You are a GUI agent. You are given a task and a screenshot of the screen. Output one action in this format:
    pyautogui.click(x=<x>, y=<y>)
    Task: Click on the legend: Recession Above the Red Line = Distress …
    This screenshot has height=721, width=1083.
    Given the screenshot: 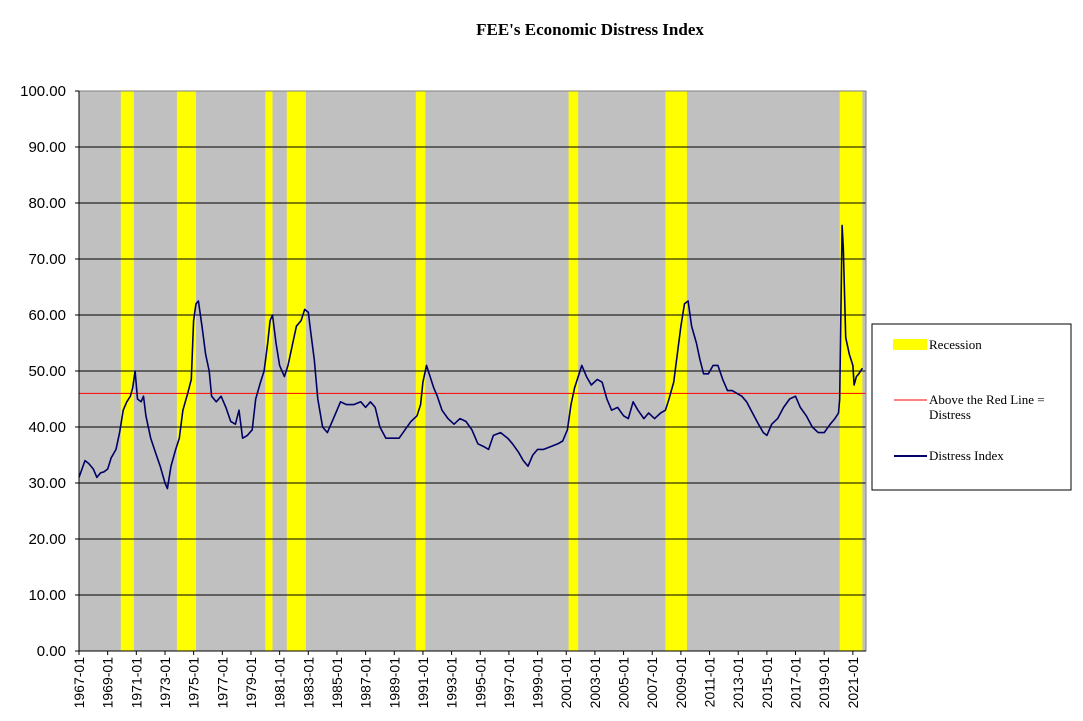 What is the action you would take?
    pyautogui.click(x=971, y=407)
    